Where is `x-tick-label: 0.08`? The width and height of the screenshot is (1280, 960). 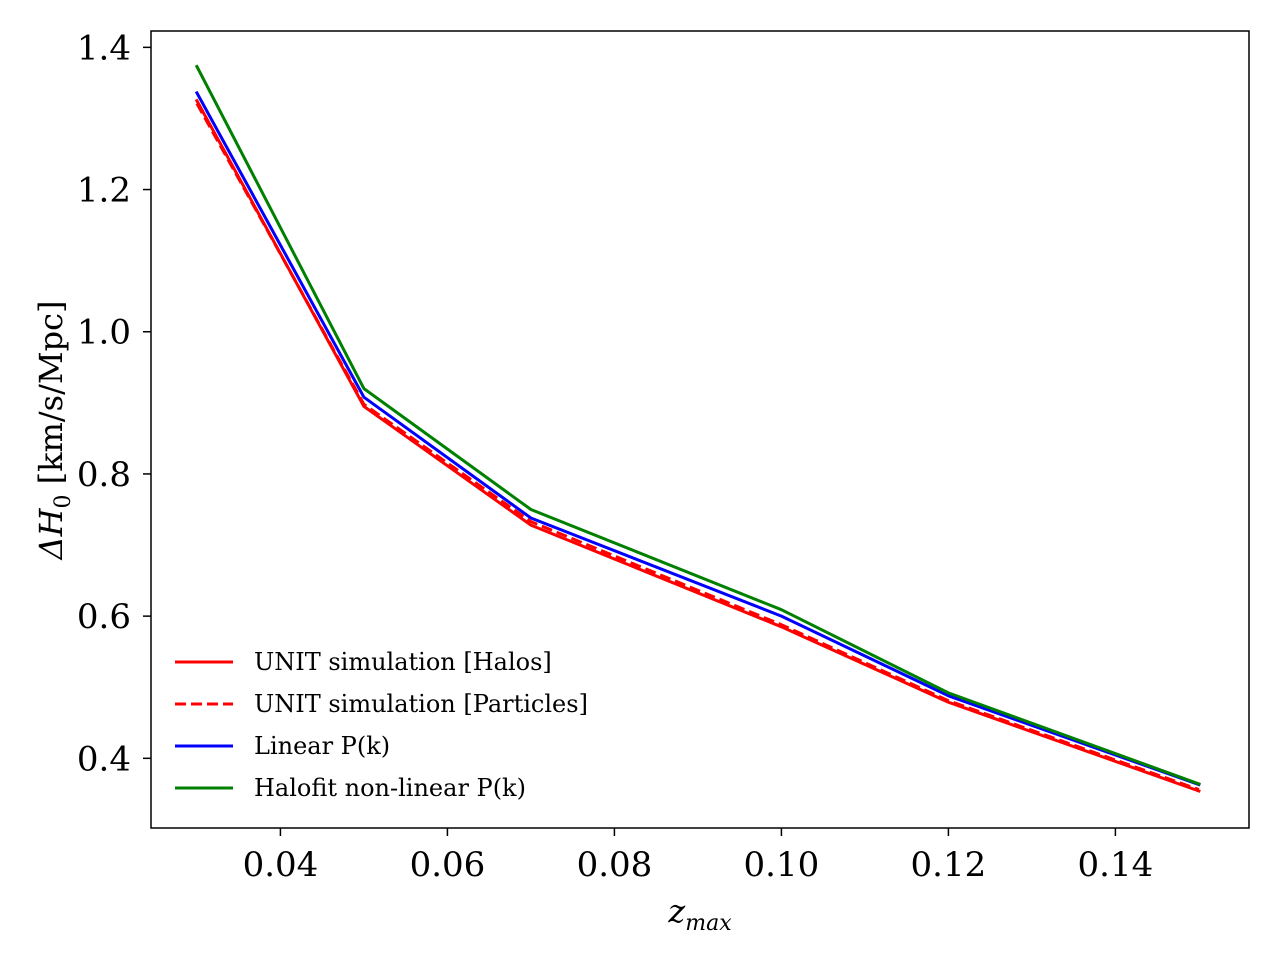
x-tick-label: 0.08 is located at coordinates (615, 865).